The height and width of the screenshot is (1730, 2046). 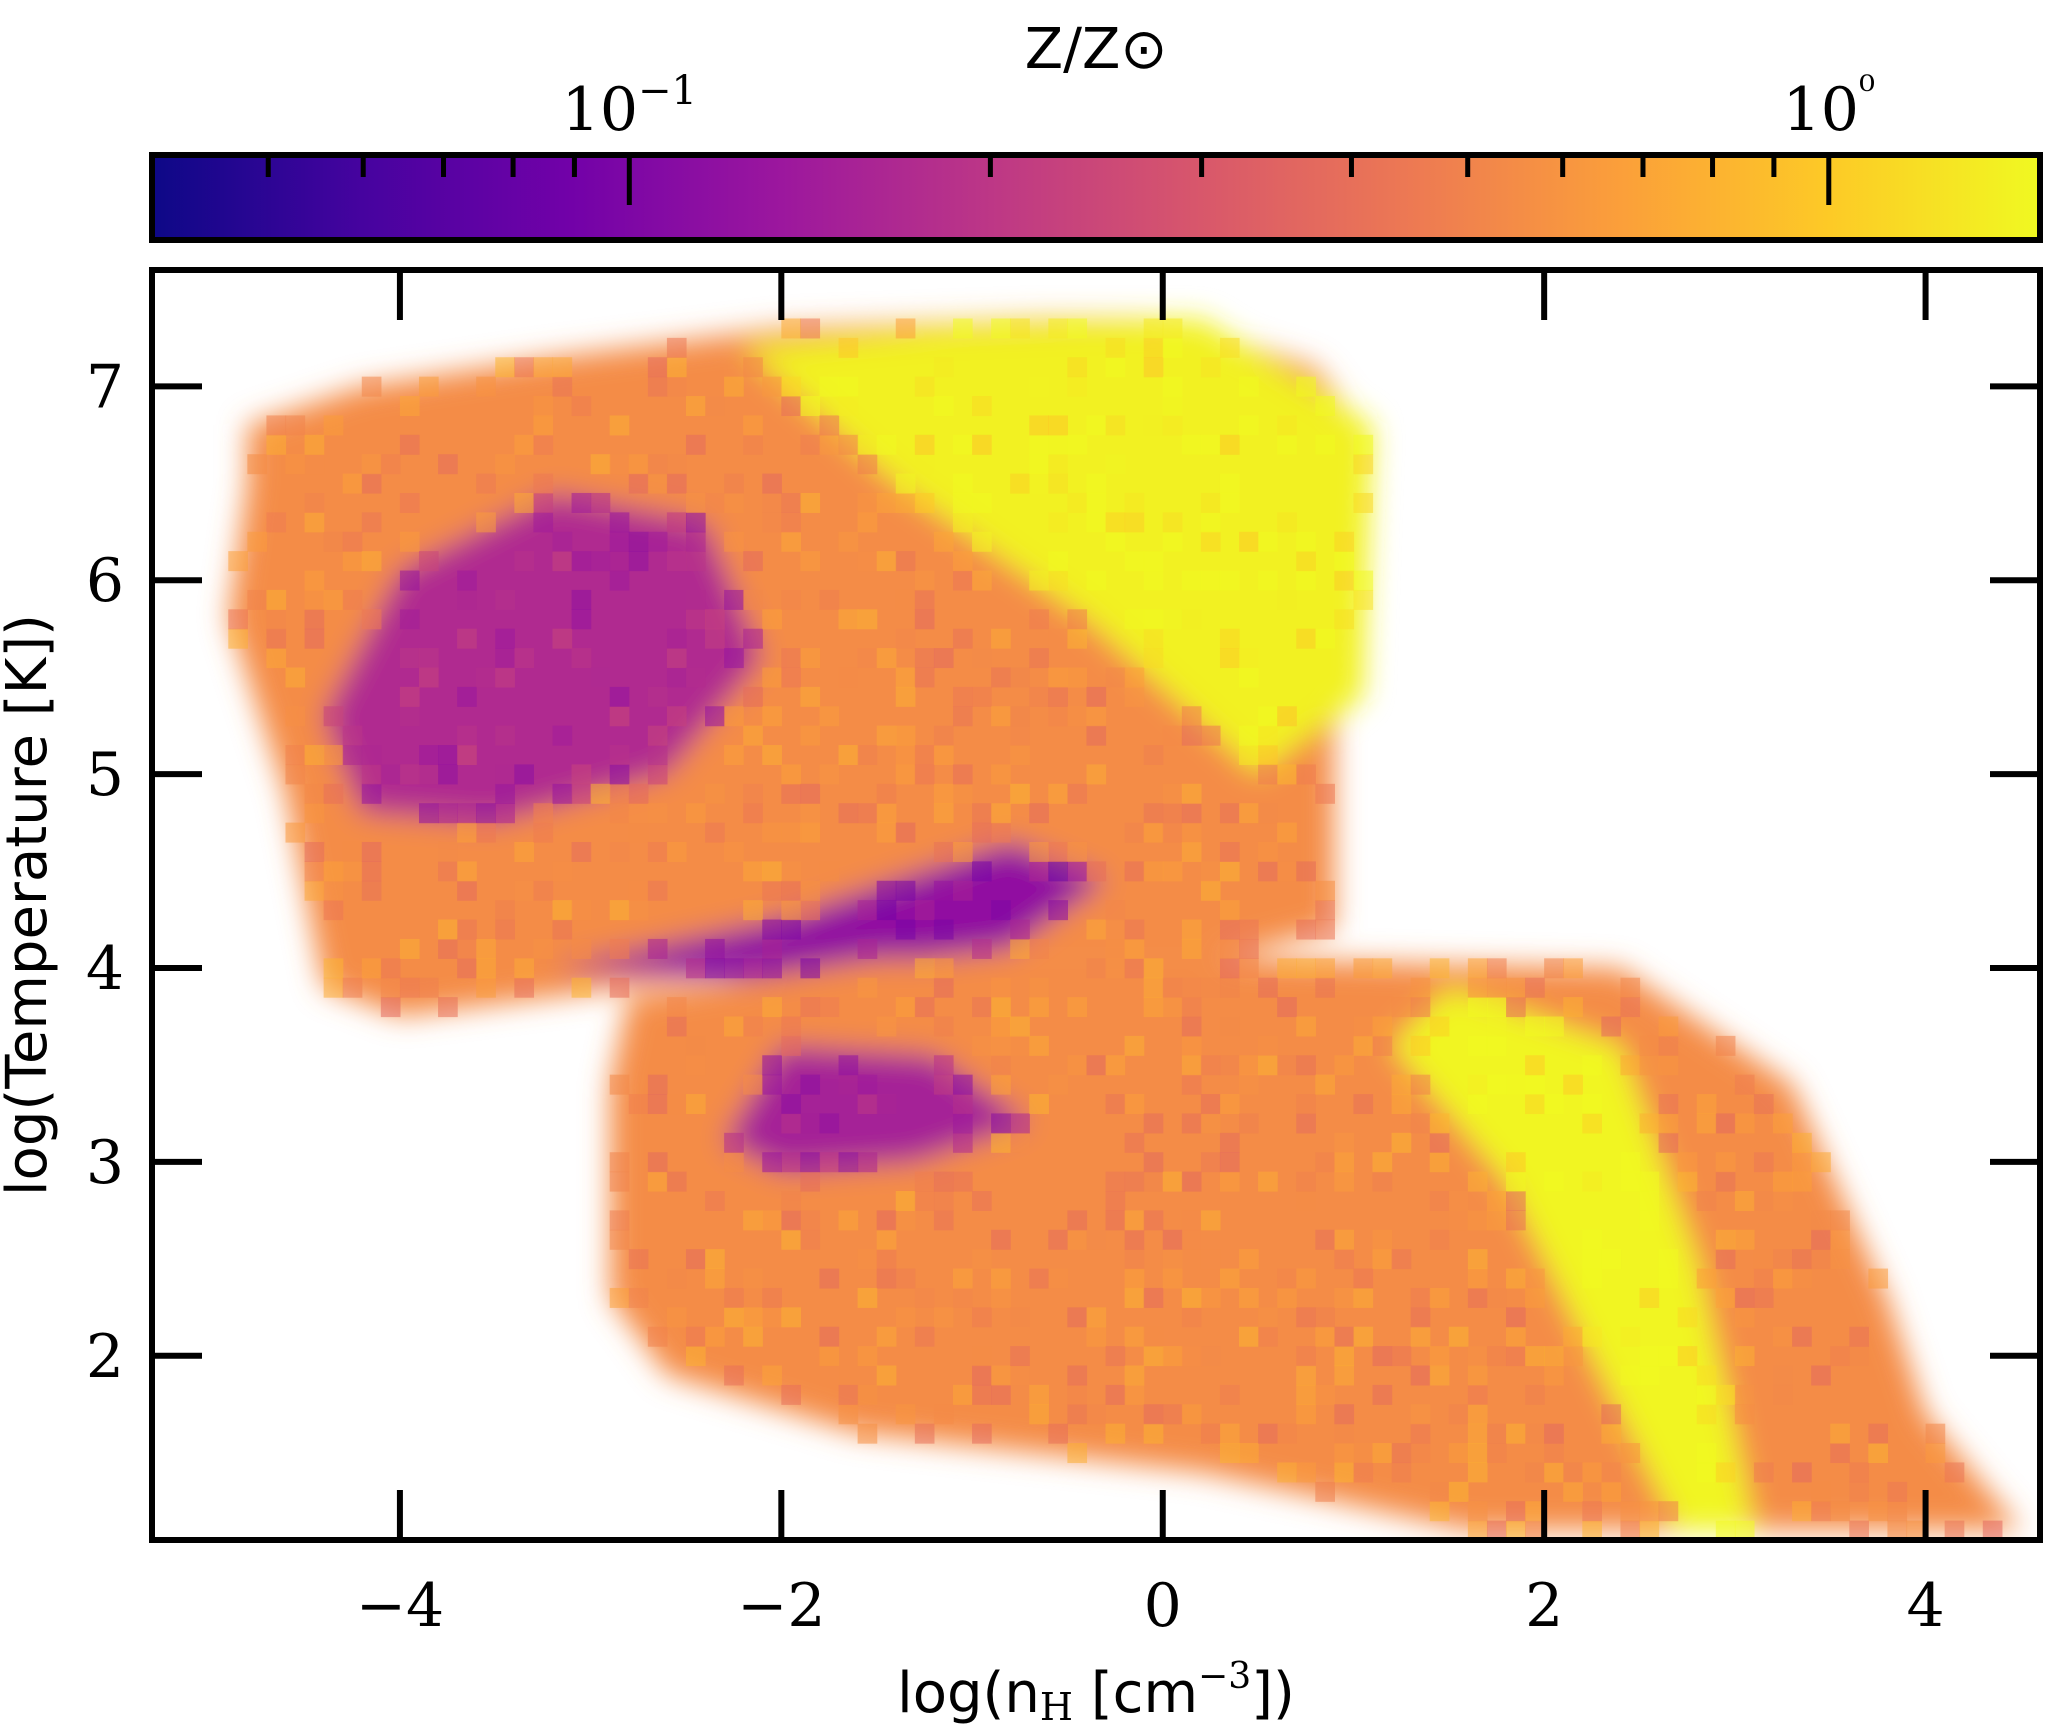 What do you see at coordinates (105, 1163) in the screenshot?
I see `y-tick-label: 3` at bounding box center [105, 1163].